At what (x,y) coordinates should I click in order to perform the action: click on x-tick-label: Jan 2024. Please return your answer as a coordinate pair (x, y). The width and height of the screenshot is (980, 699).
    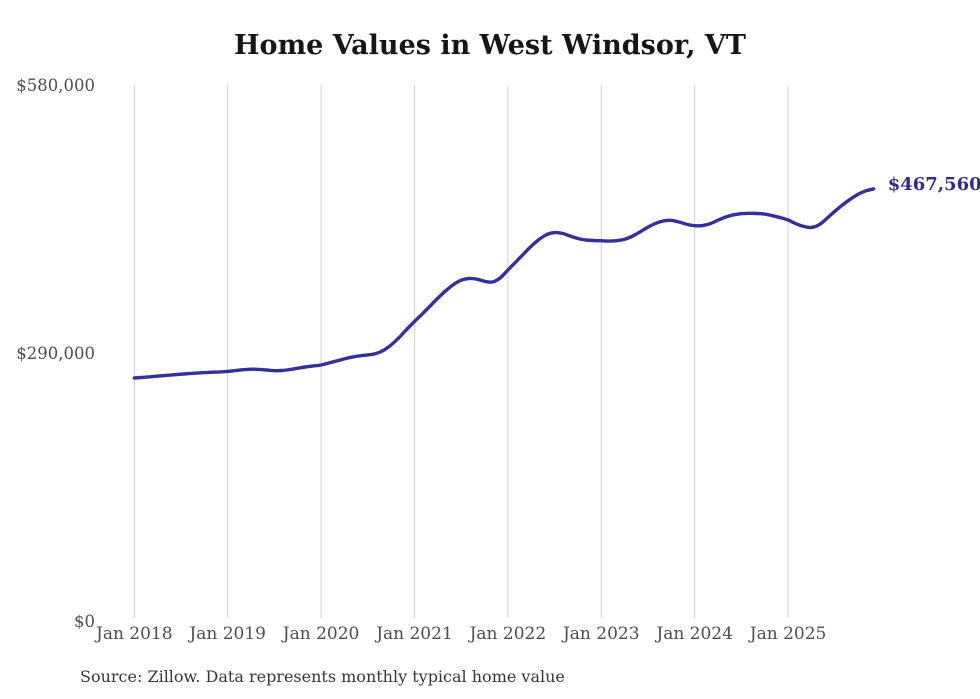
    Looking at the image, I should click on (693, 634).